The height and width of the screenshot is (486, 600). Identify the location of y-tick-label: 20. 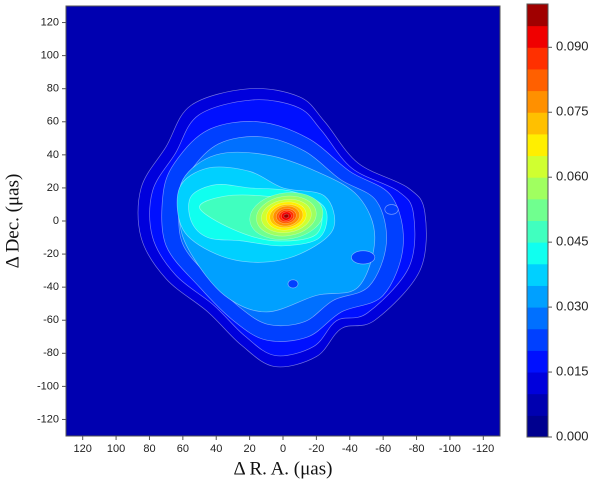
(53, 188).